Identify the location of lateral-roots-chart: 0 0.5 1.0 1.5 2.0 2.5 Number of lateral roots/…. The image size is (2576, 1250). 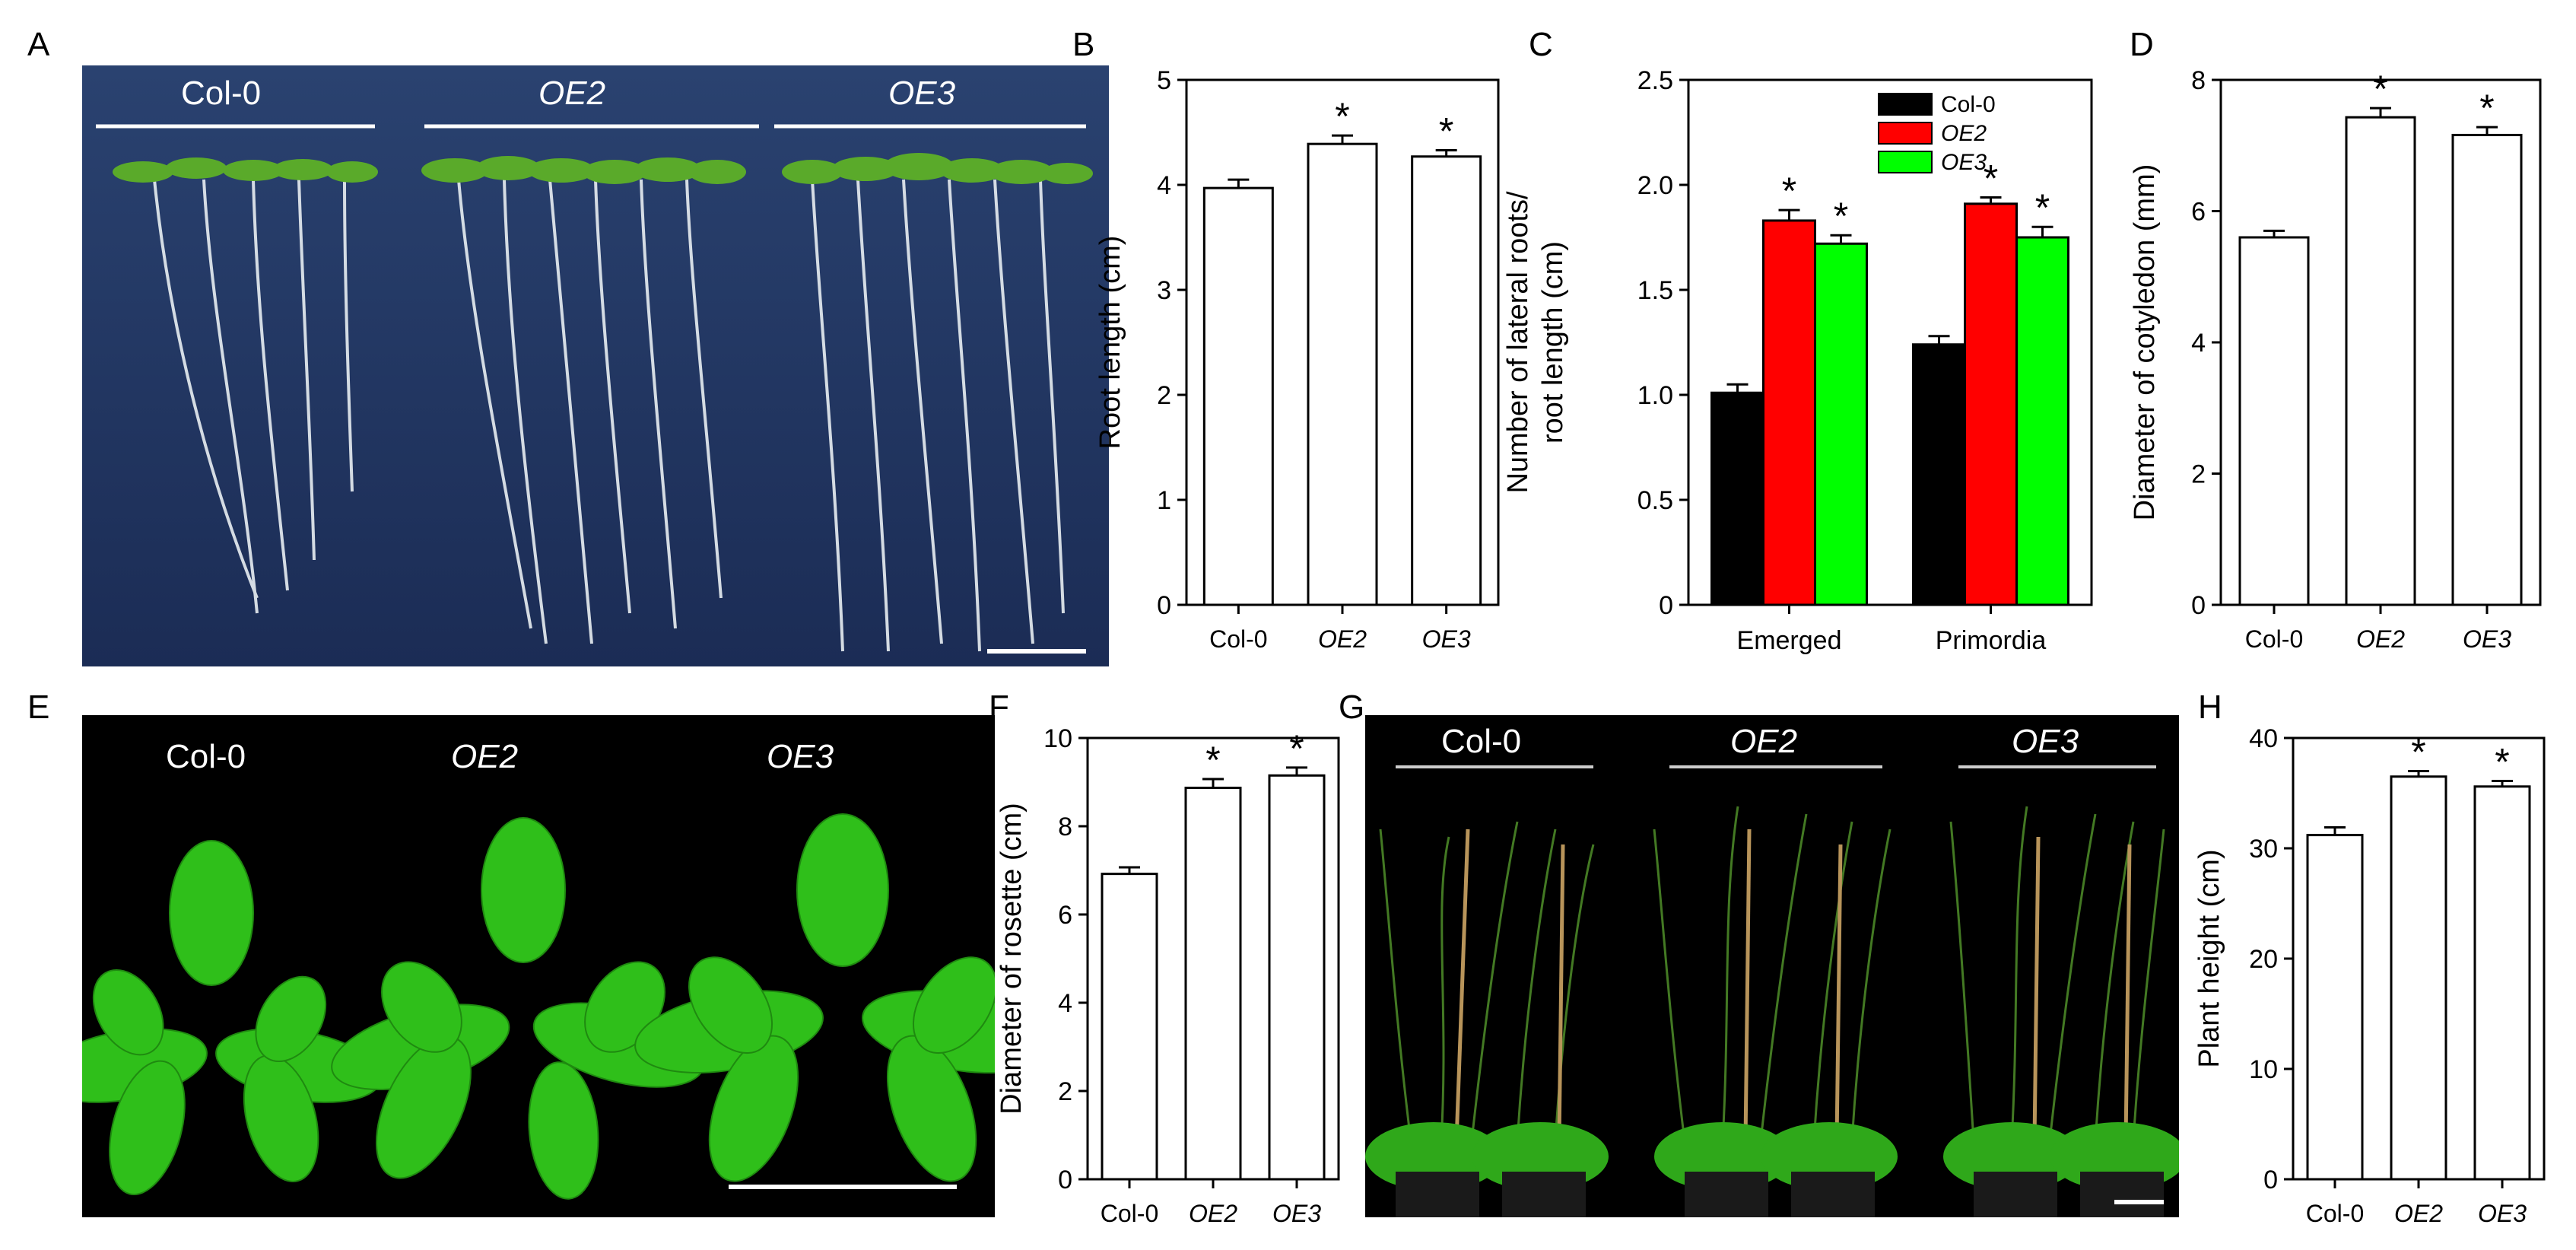
(1798, 360).